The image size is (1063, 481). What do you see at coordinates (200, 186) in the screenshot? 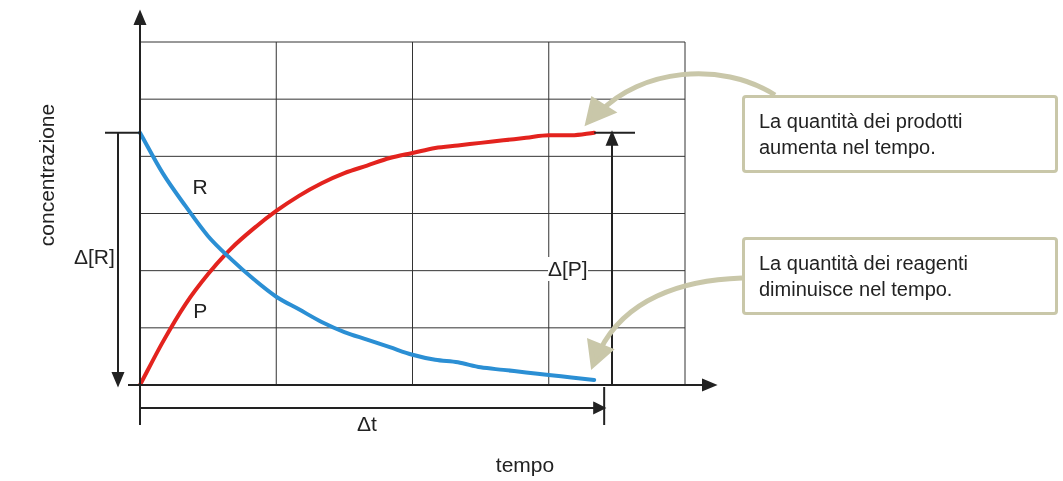
I see `series-label: R` at bounding box center [200, 186].